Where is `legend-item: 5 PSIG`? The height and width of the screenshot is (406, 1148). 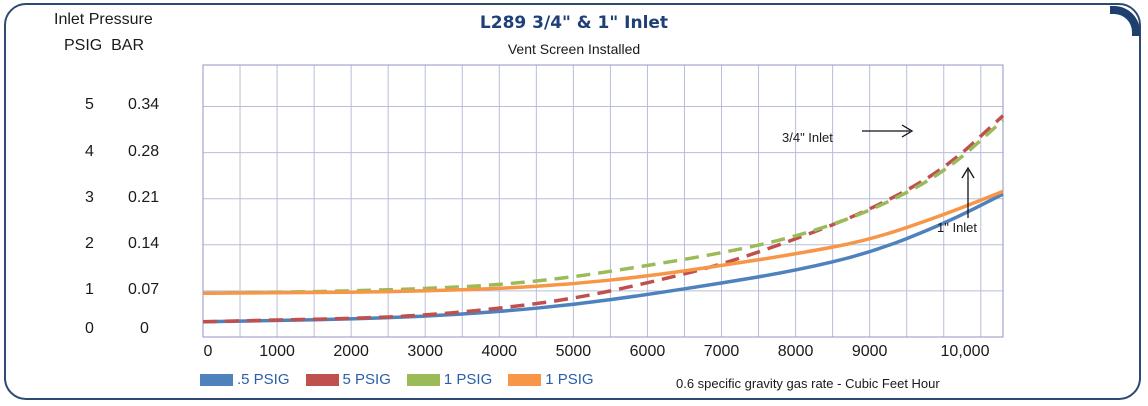 legend-item: 5 PSIG is located at coordinates (348, 379).